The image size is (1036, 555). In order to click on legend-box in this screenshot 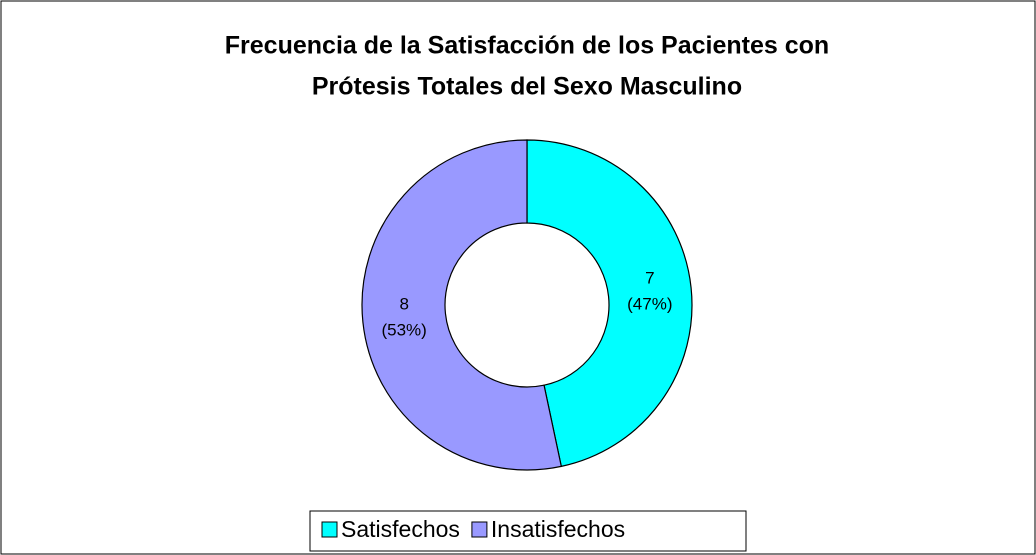, I will do `click(528, 531)`.